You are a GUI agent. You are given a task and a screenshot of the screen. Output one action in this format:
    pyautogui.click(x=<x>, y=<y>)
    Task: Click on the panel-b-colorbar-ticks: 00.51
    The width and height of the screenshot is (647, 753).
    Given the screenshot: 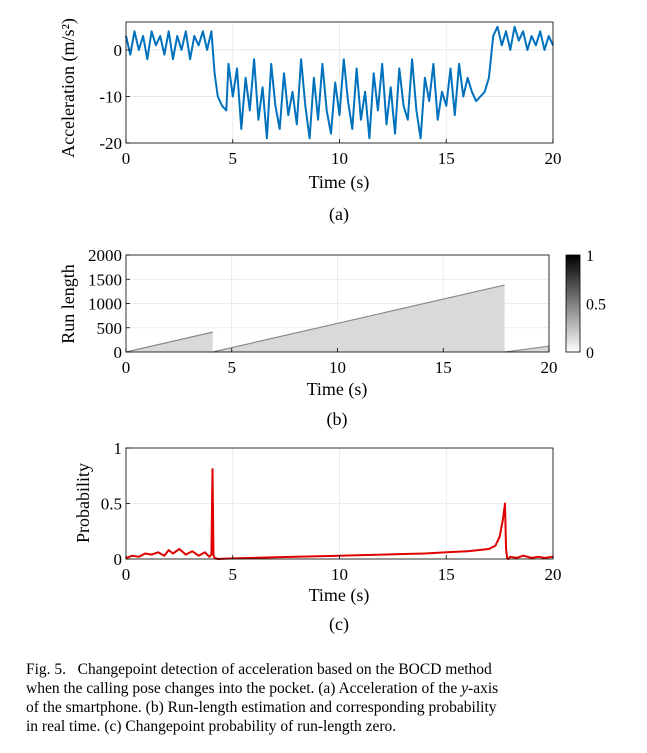 What is the action you would take?
    pyautogui.click(x=596, y=305)
    